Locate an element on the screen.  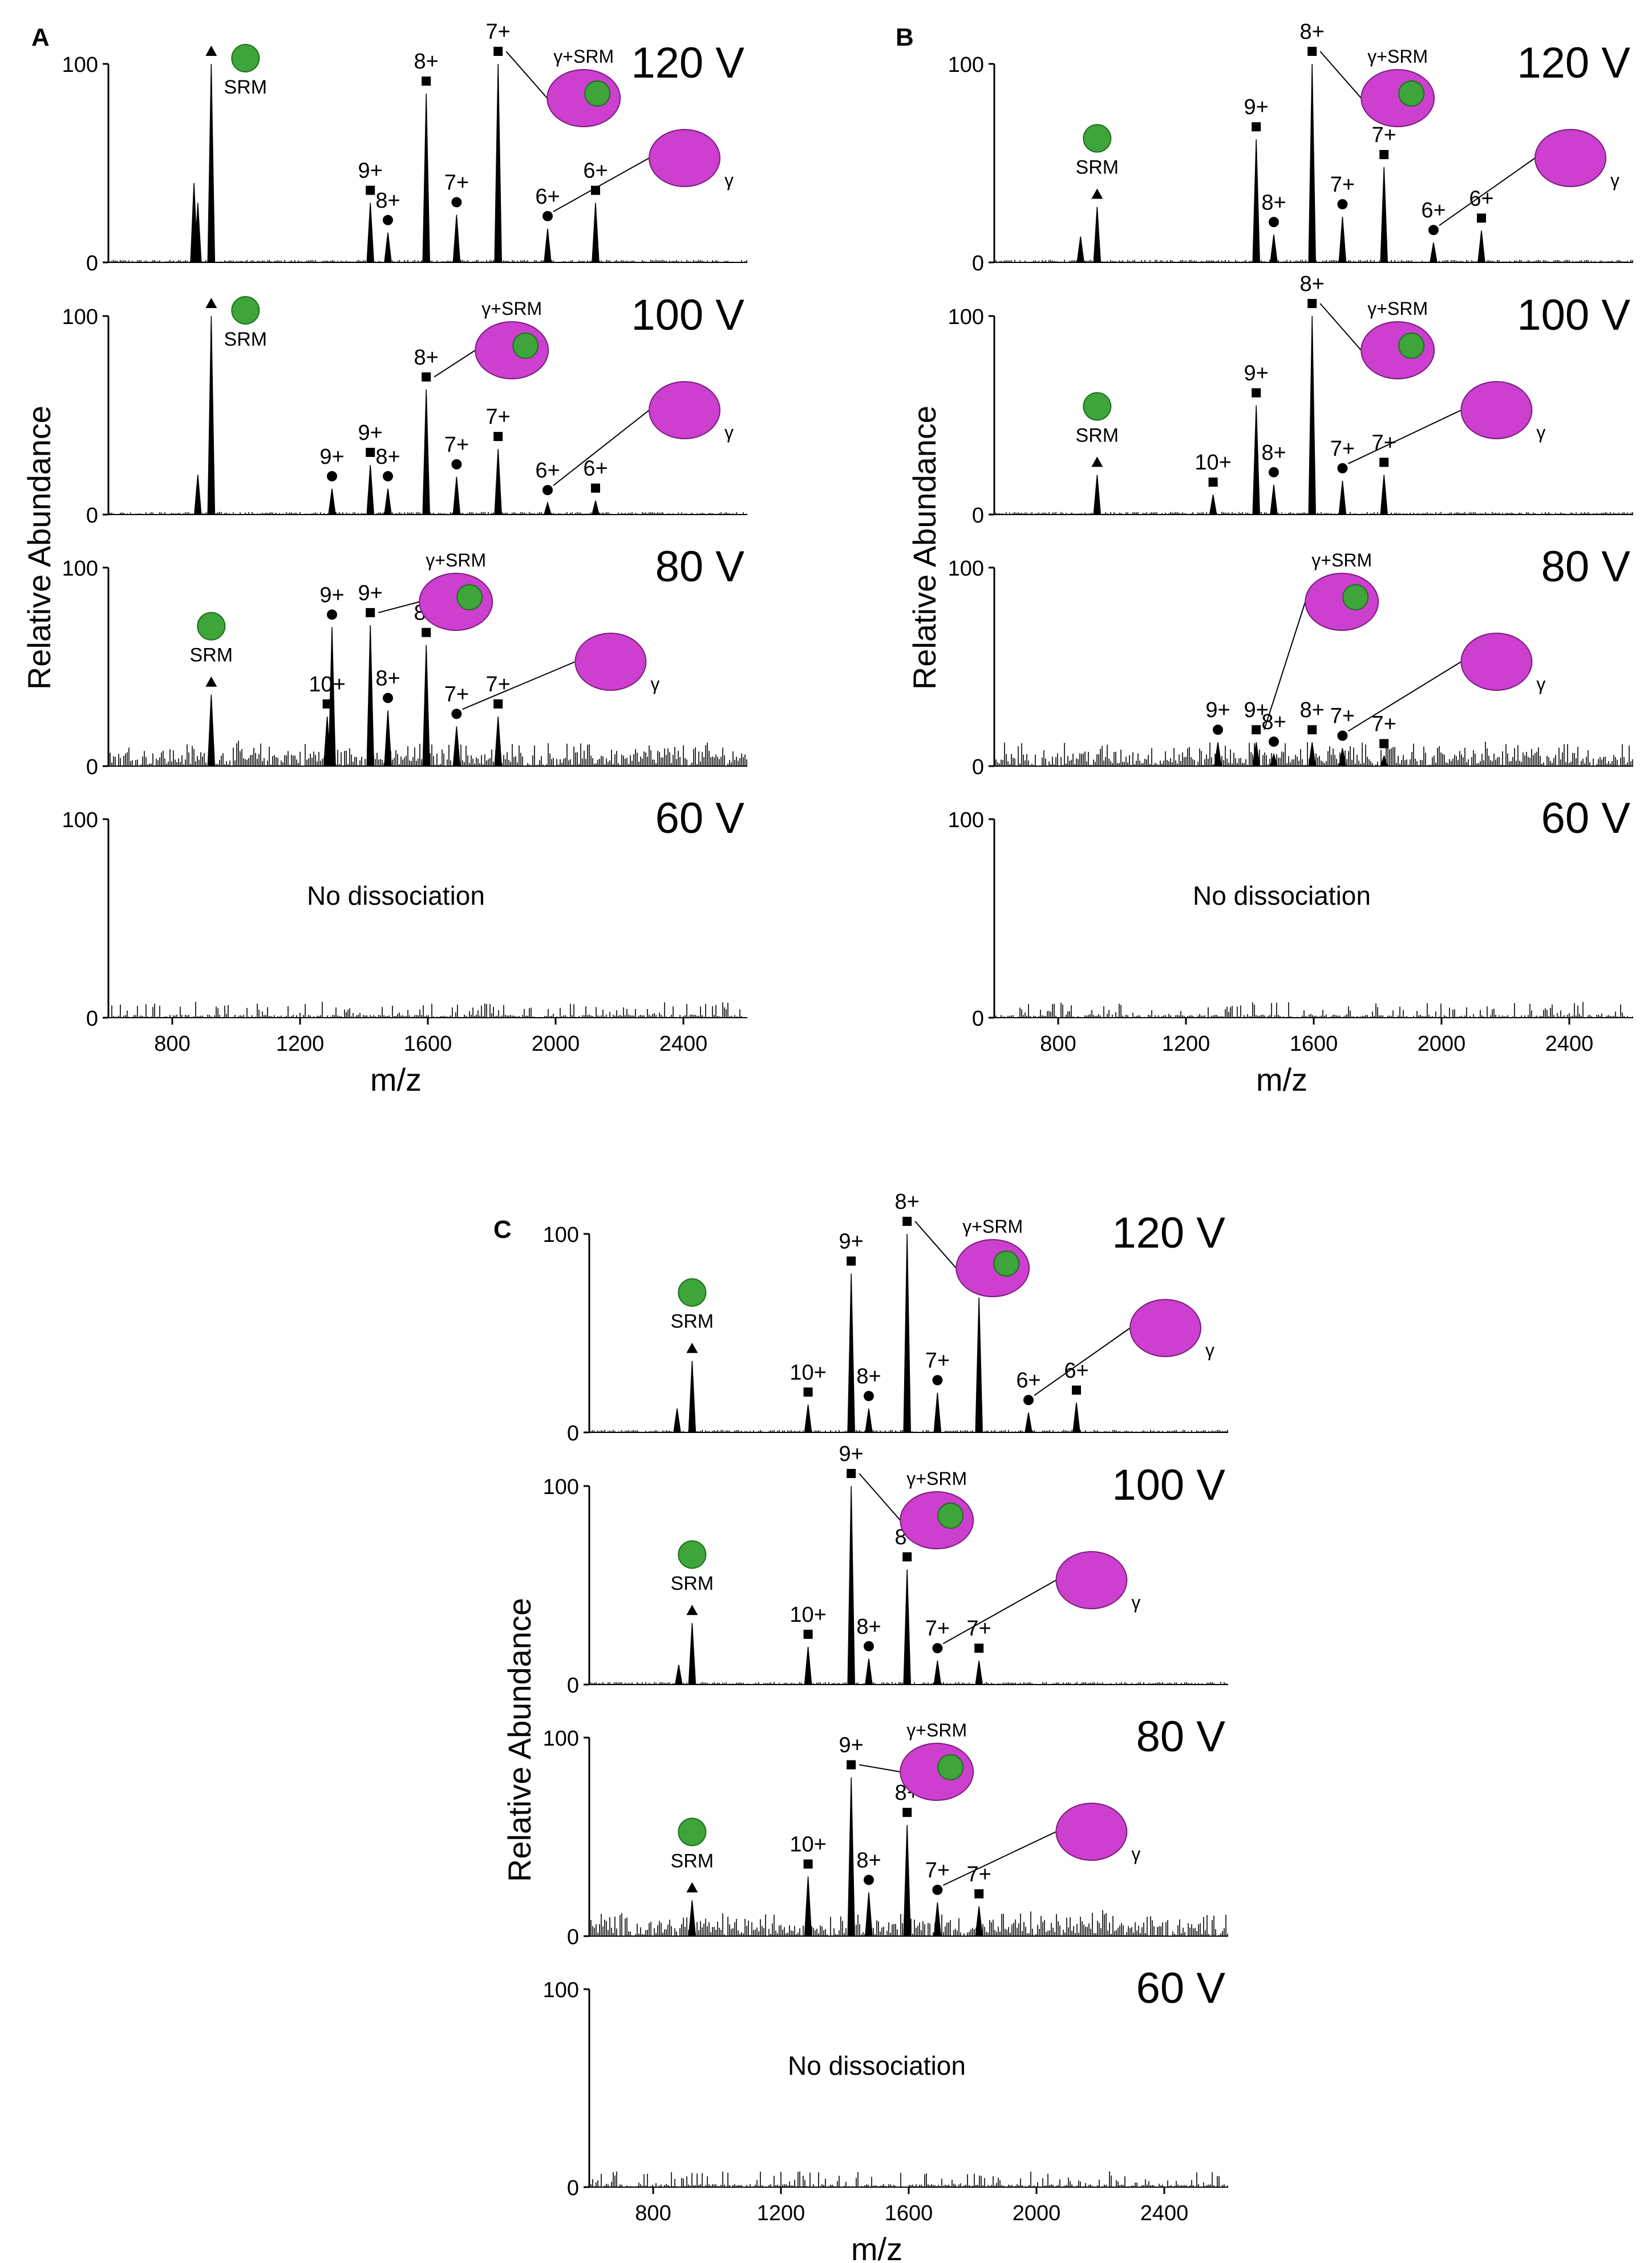
voltage-label: 120 V is located at coordinates (1573, 63).